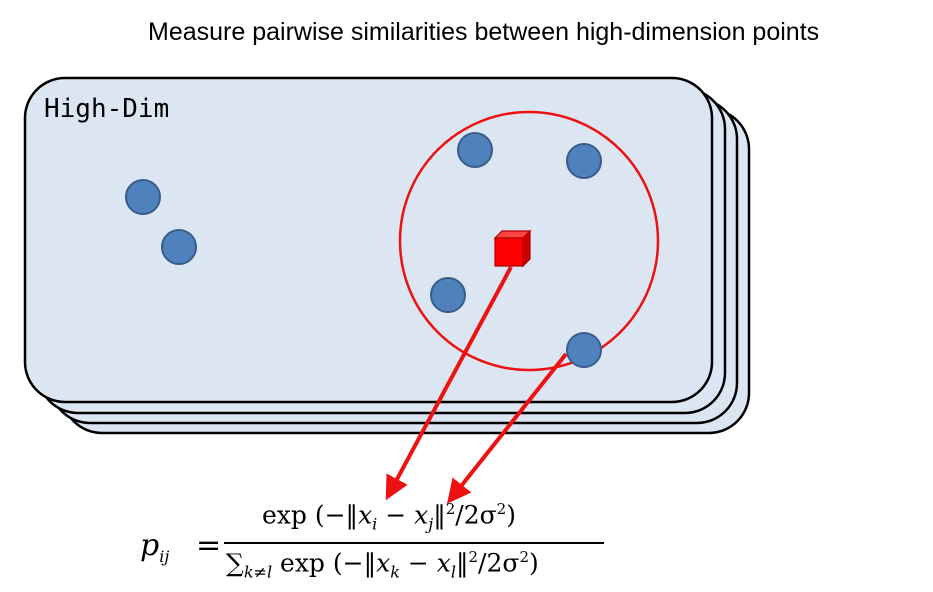 This screenshot has height=592, width=933. What do you see at coordinates (354, 563) in the screenshot?
I see `denominator-open: (−‖` at bounding box center [354, 563].